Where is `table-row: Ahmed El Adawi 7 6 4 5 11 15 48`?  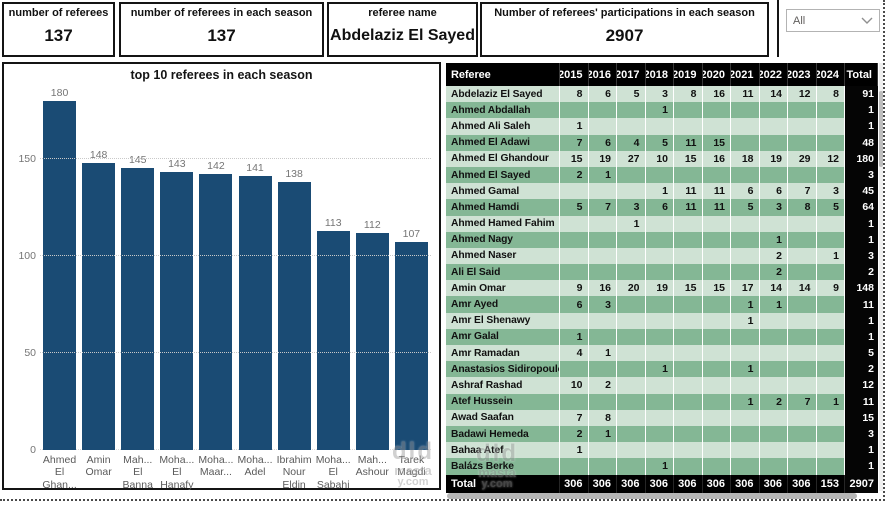
table-row: Ahmed El Adawi 7 6 4 5 11 15 48 is located at coordinates (662, 142).